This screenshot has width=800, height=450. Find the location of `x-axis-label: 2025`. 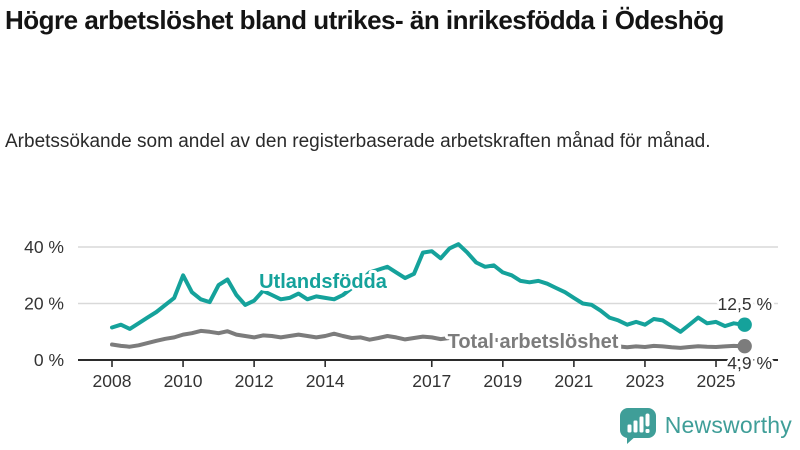

x-axis-label: 2025 is located at coordinates (716, 381).